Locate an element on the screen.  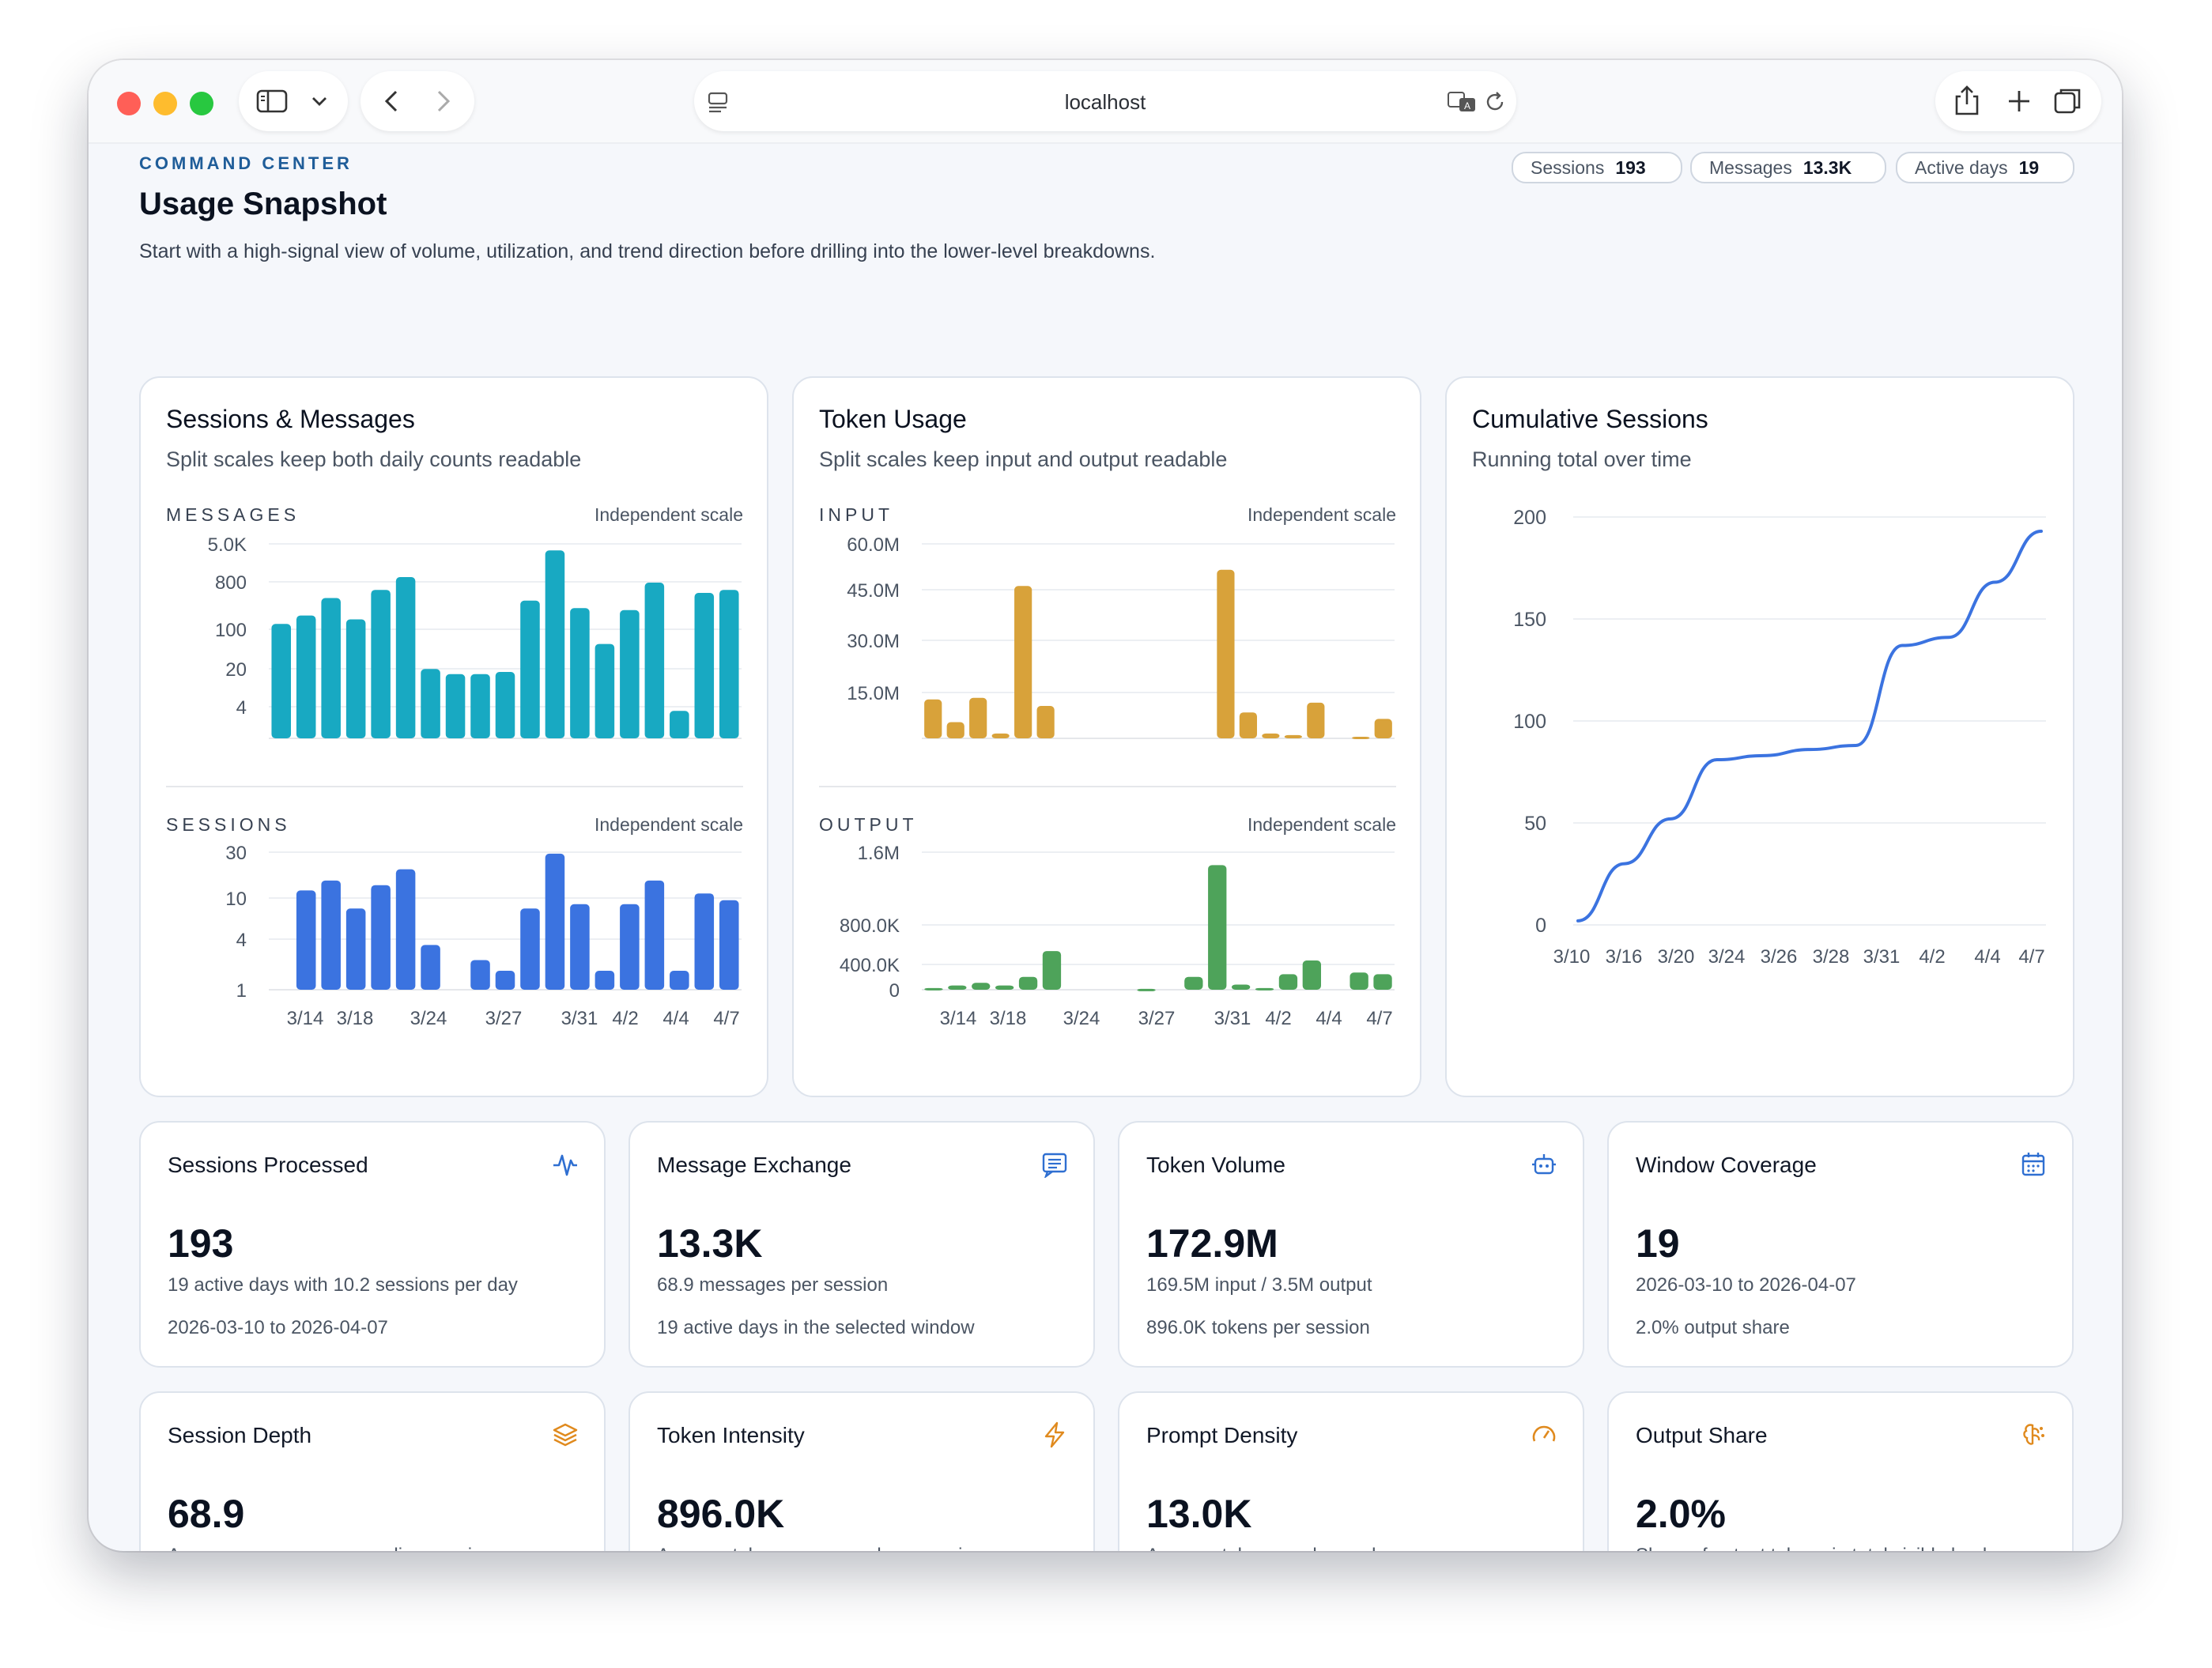
kpi-value: 19 is located at coordinates (1658, 1243).